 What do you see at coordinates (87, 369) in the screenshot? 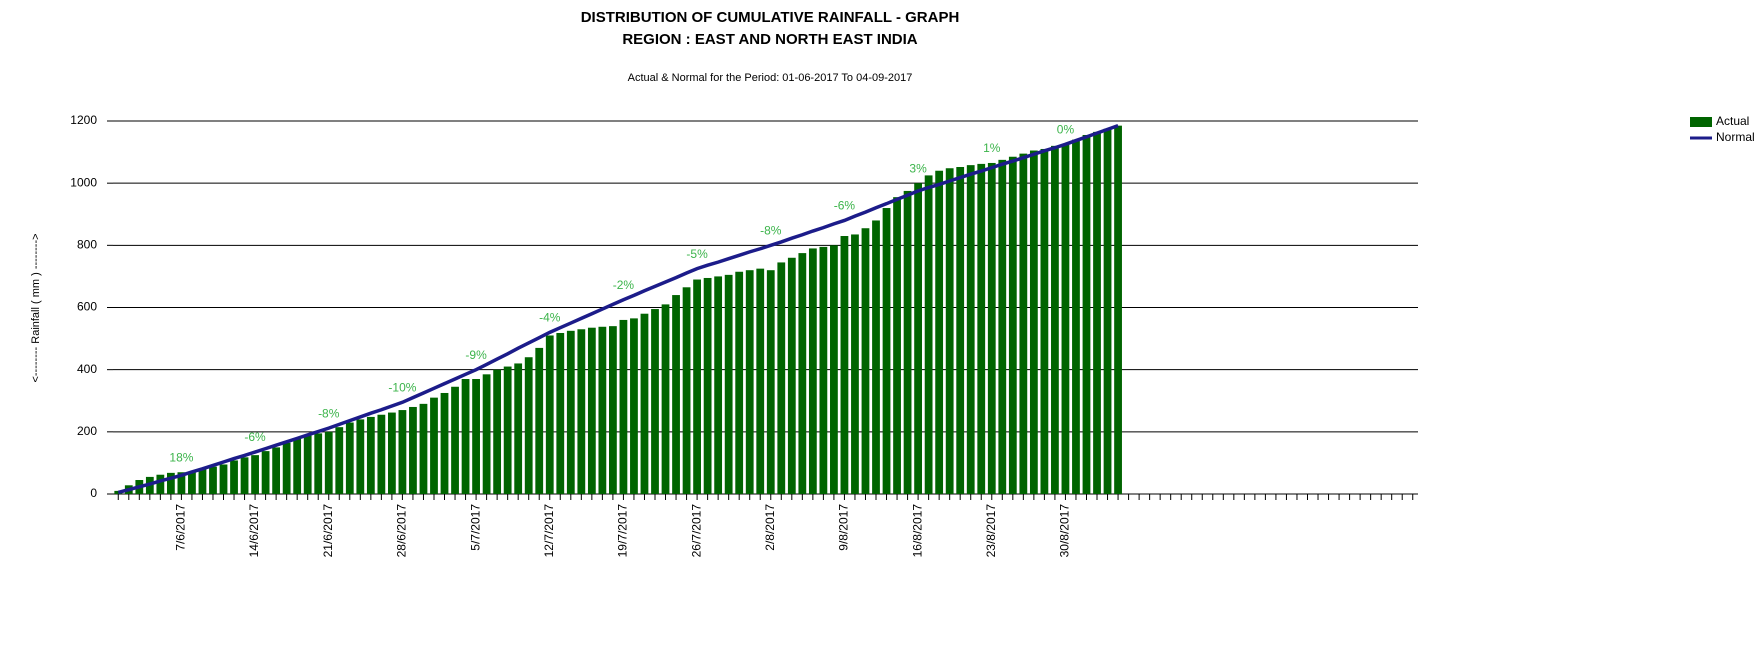
I see `y-tick-label: 400` at bounding box center [87, 369].